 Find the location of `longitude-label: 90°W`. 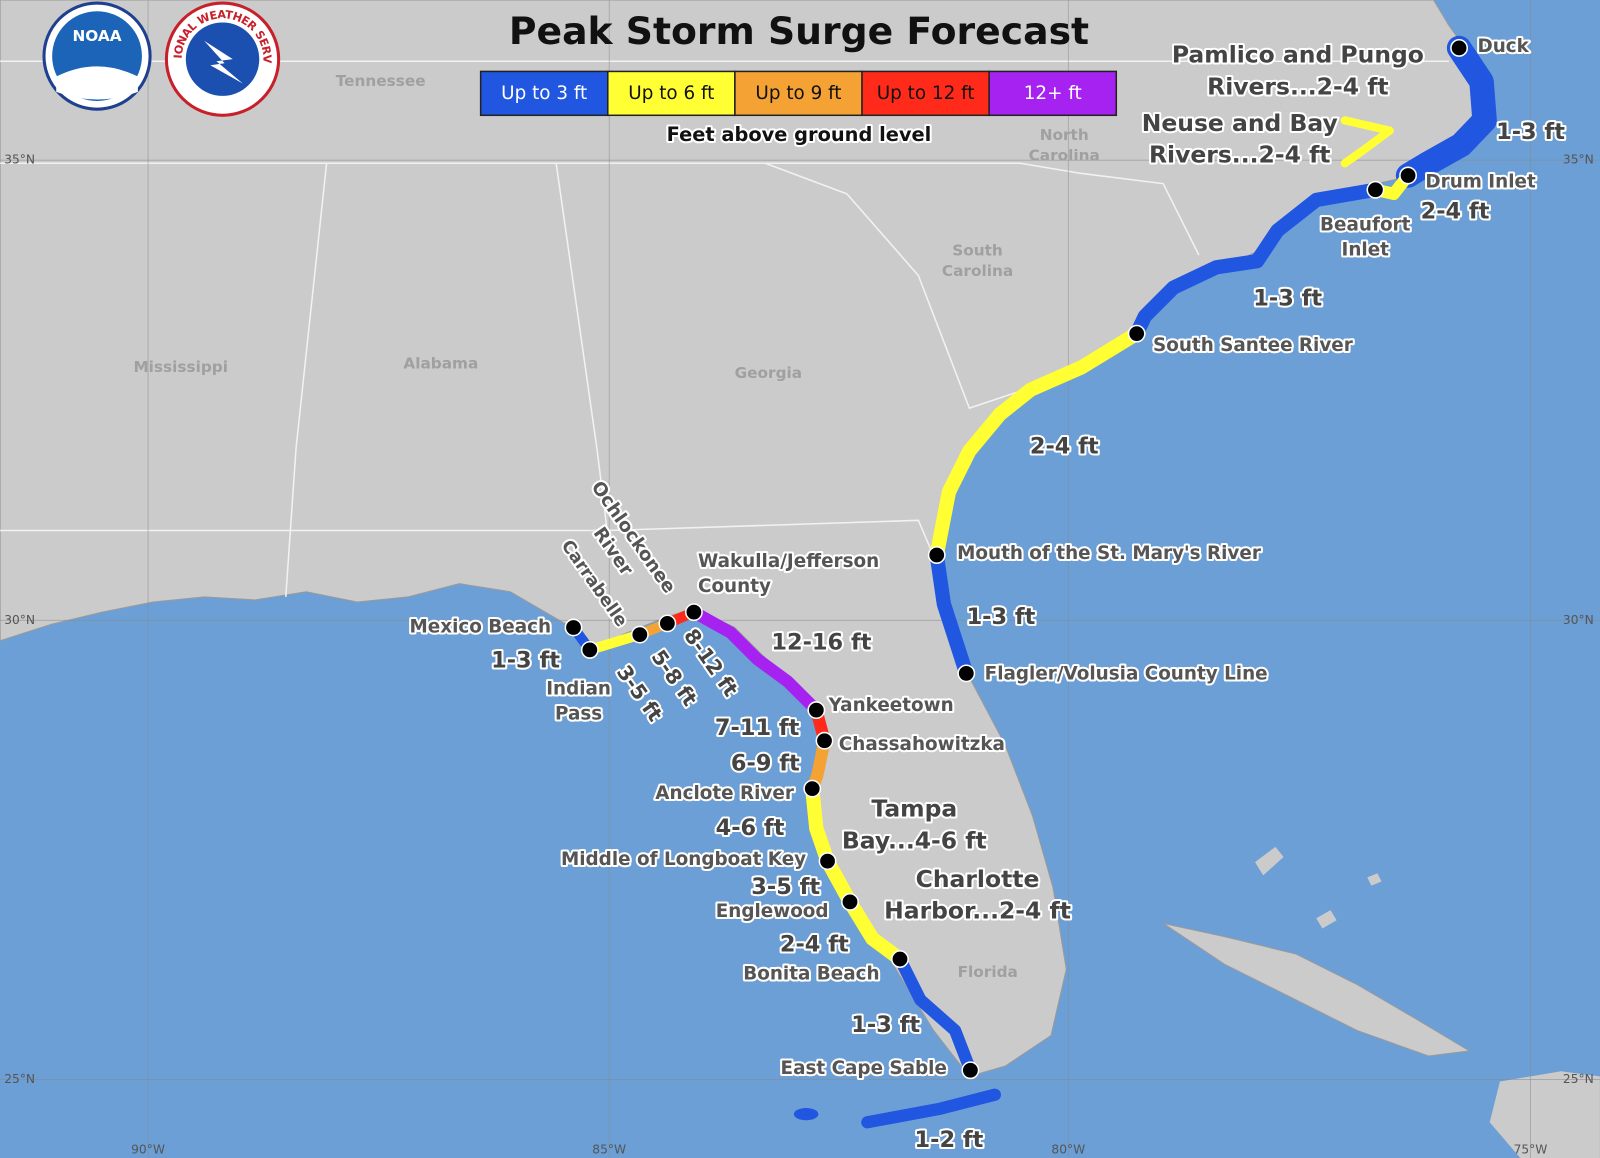

longitude-label: 90°W is located at coordinates (148, 1149).